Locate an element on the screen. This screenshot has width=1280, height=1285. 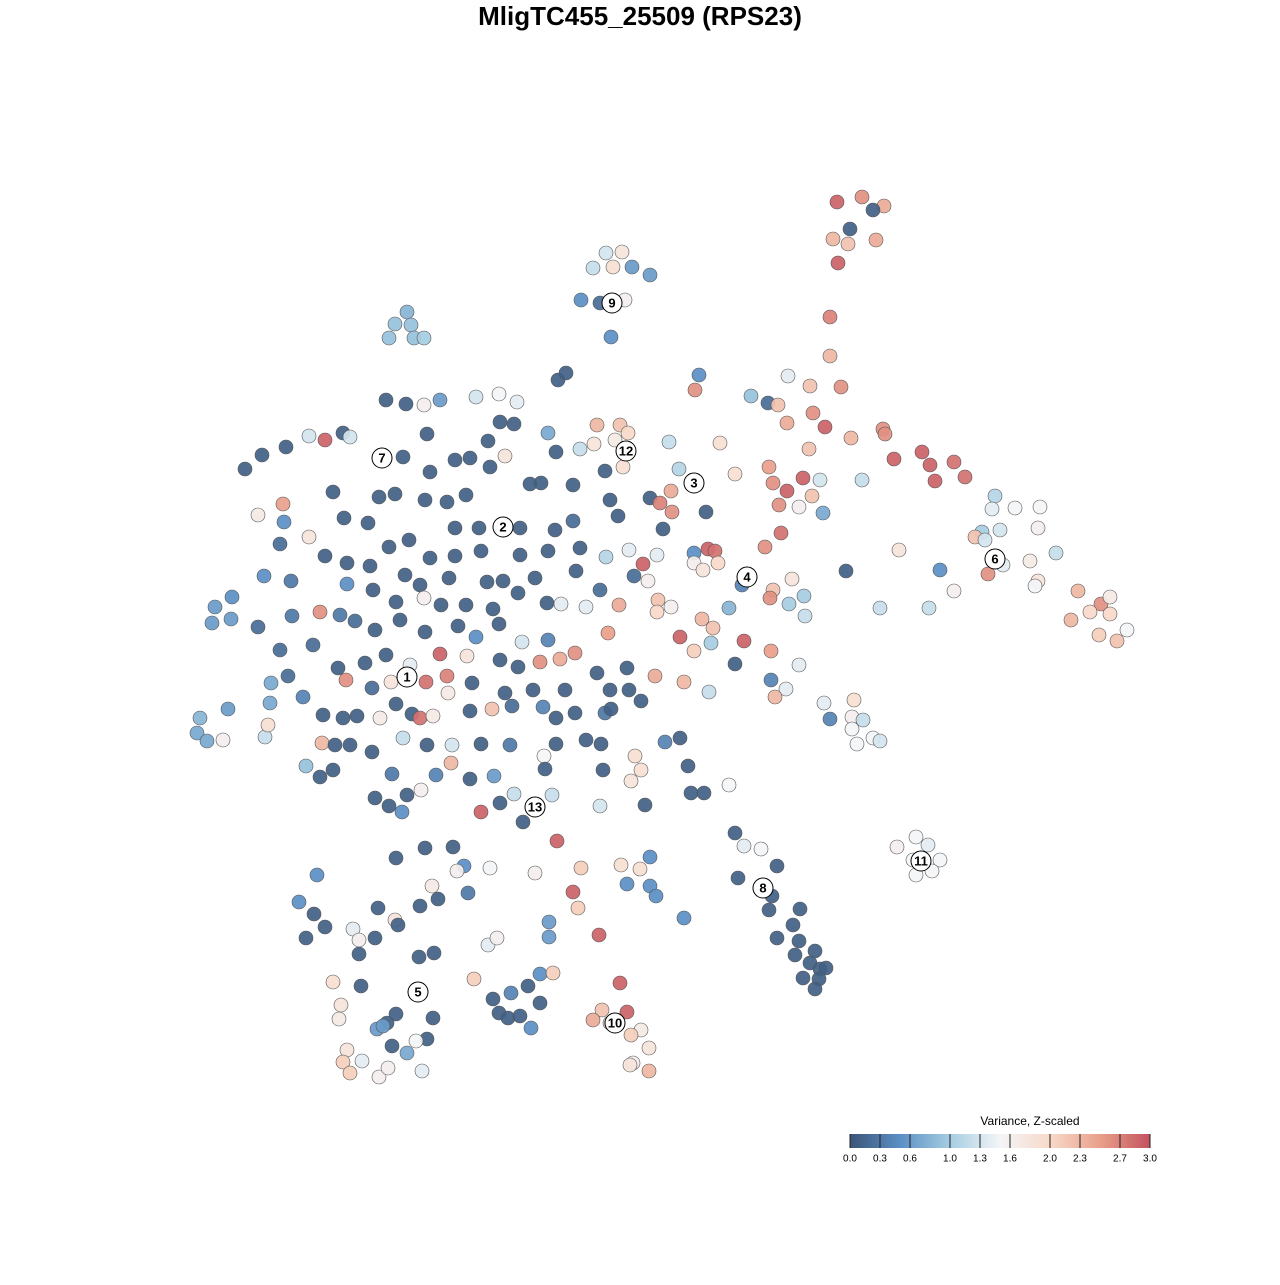
cluster-label: 5 is located at coordinates (417, 991).